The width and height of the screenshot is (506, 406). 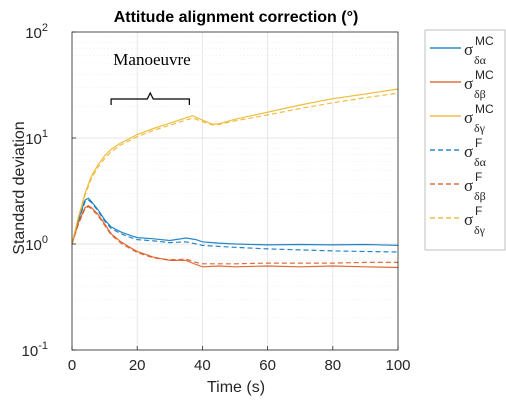 I want to click on legend-superscript-1: MC, so click(x=484, y=75).